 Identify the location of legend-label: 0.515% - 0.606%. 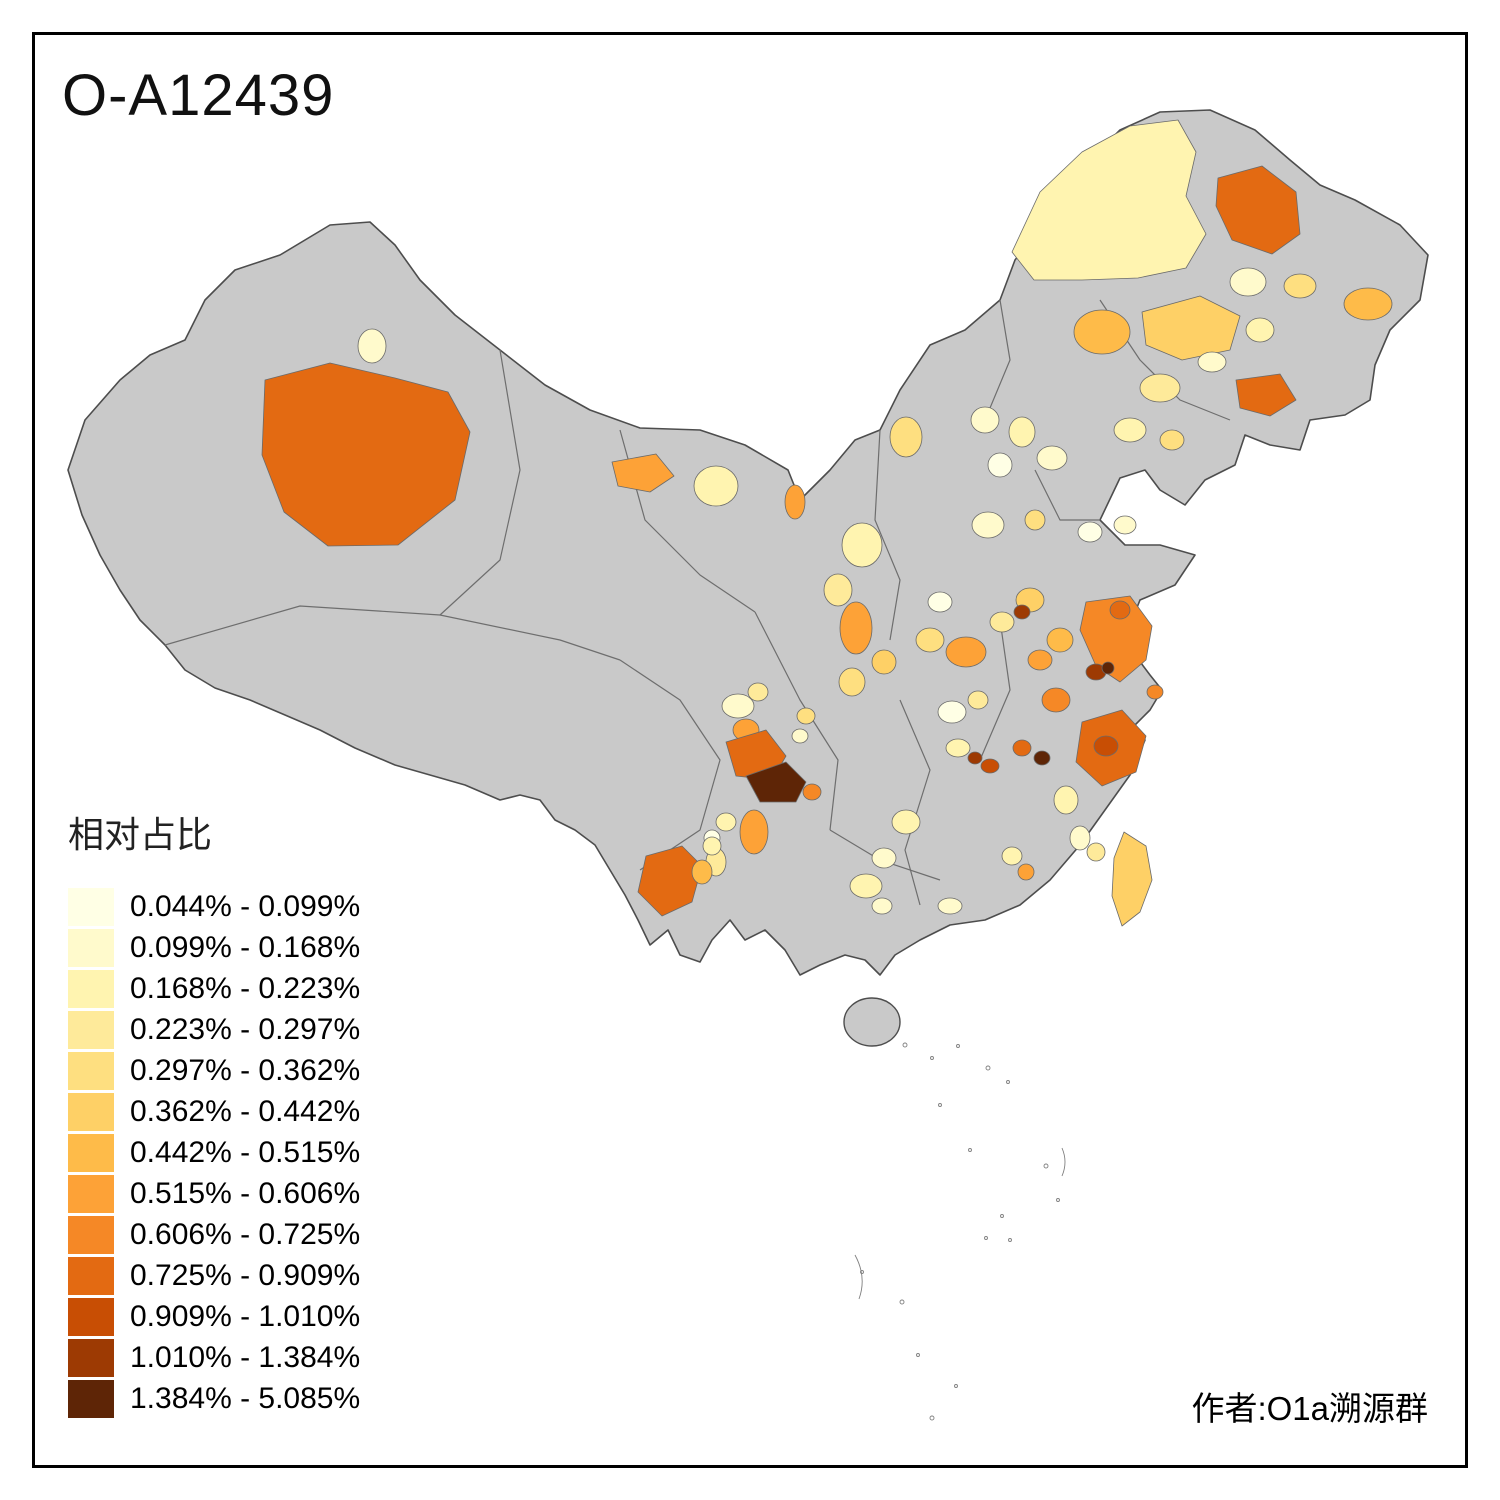
(245, 1193).